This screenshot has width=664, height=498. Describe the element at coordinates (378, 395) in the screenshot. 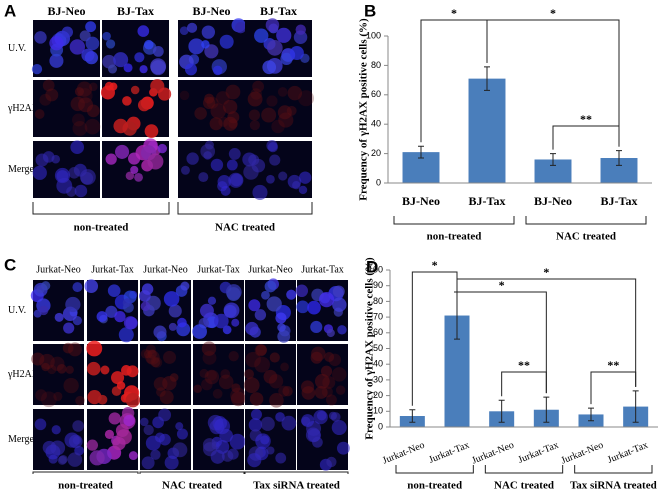

I see `y-tick-label: 20` at that location.